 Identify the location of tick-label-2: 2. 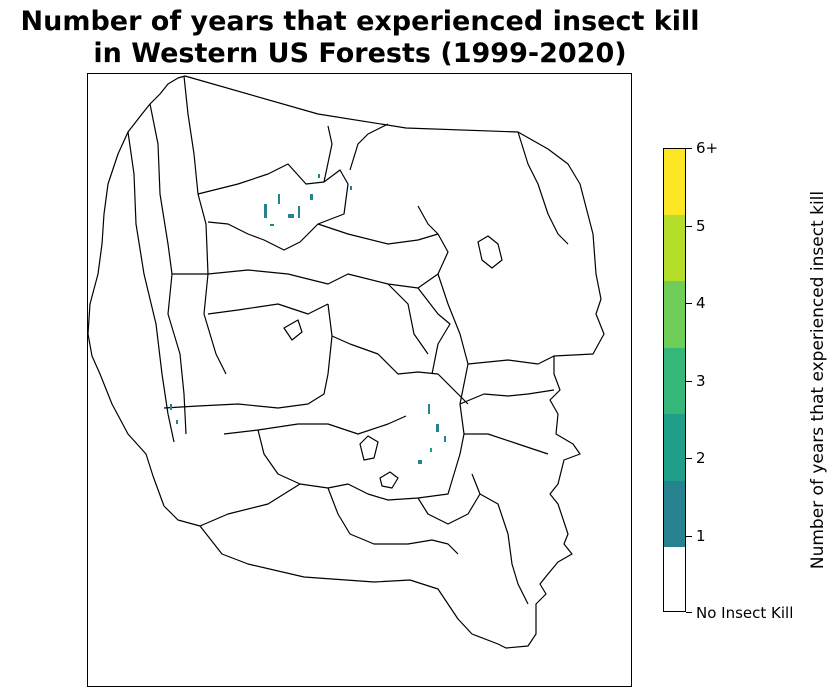
(701, 458).